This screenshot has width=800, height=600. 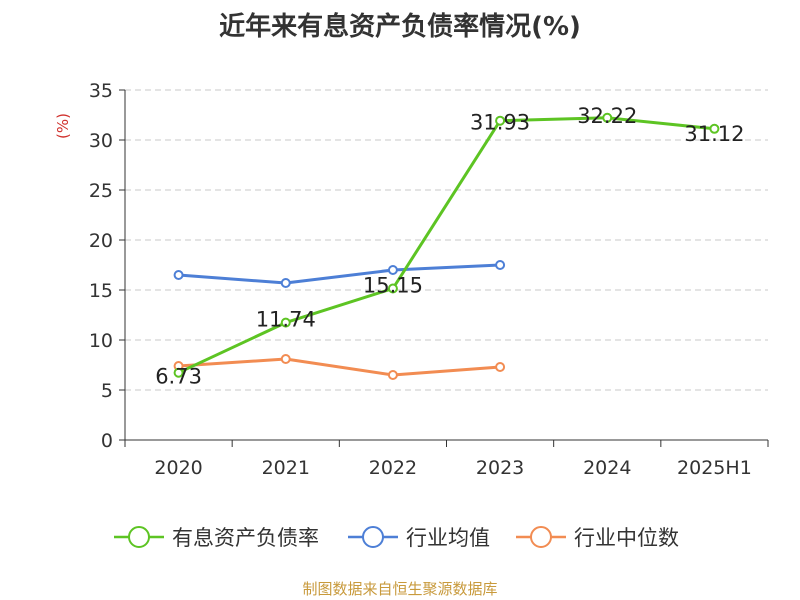 I want to click on x-tick-label: 2021, so click(x=286, y=468).